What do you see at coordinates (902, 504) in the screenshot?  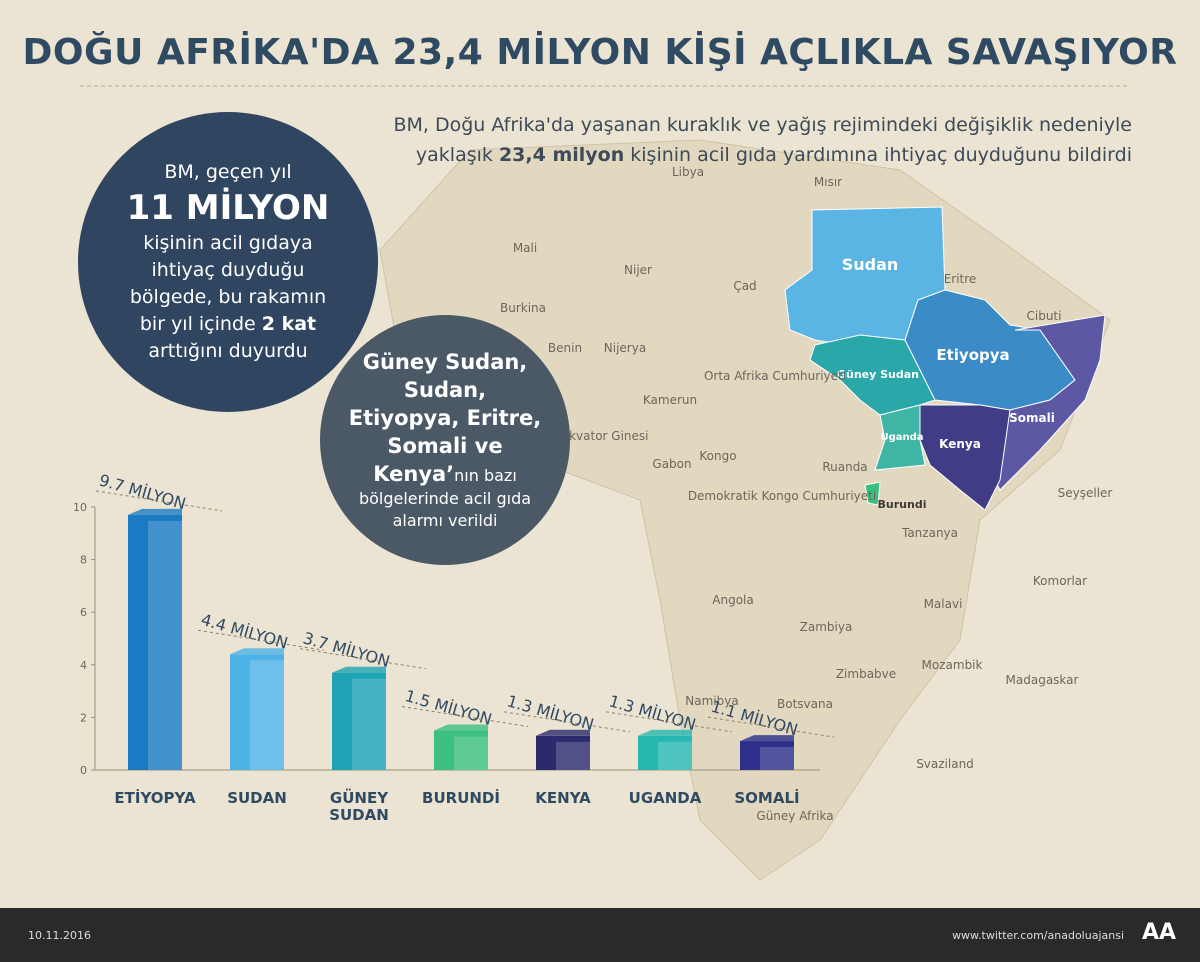 I see `map-label: Burundi` at bounding box center [902, 504].